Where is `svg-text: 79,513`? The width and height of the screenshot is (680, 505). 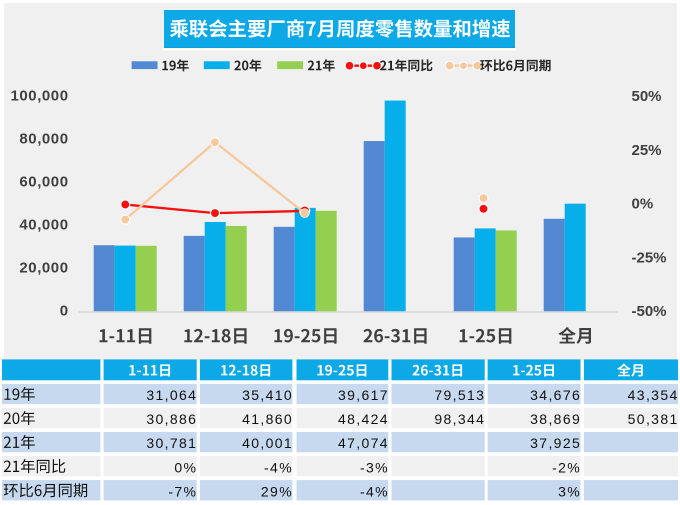 svg-text: 79,513 is located at coordinates (459, 395).